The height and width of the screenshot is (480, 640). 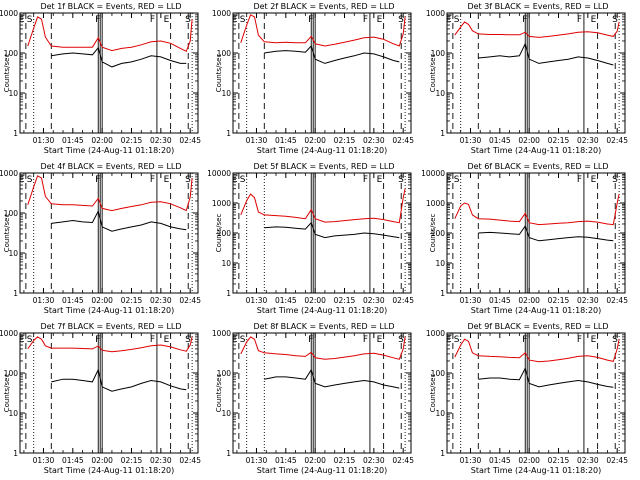 What do you see at coordinates (323, 326) in the screenshot?
I see `panel-title: Det 8f BLACK = Events, RED = LLD` at bounding box center [323, 326].